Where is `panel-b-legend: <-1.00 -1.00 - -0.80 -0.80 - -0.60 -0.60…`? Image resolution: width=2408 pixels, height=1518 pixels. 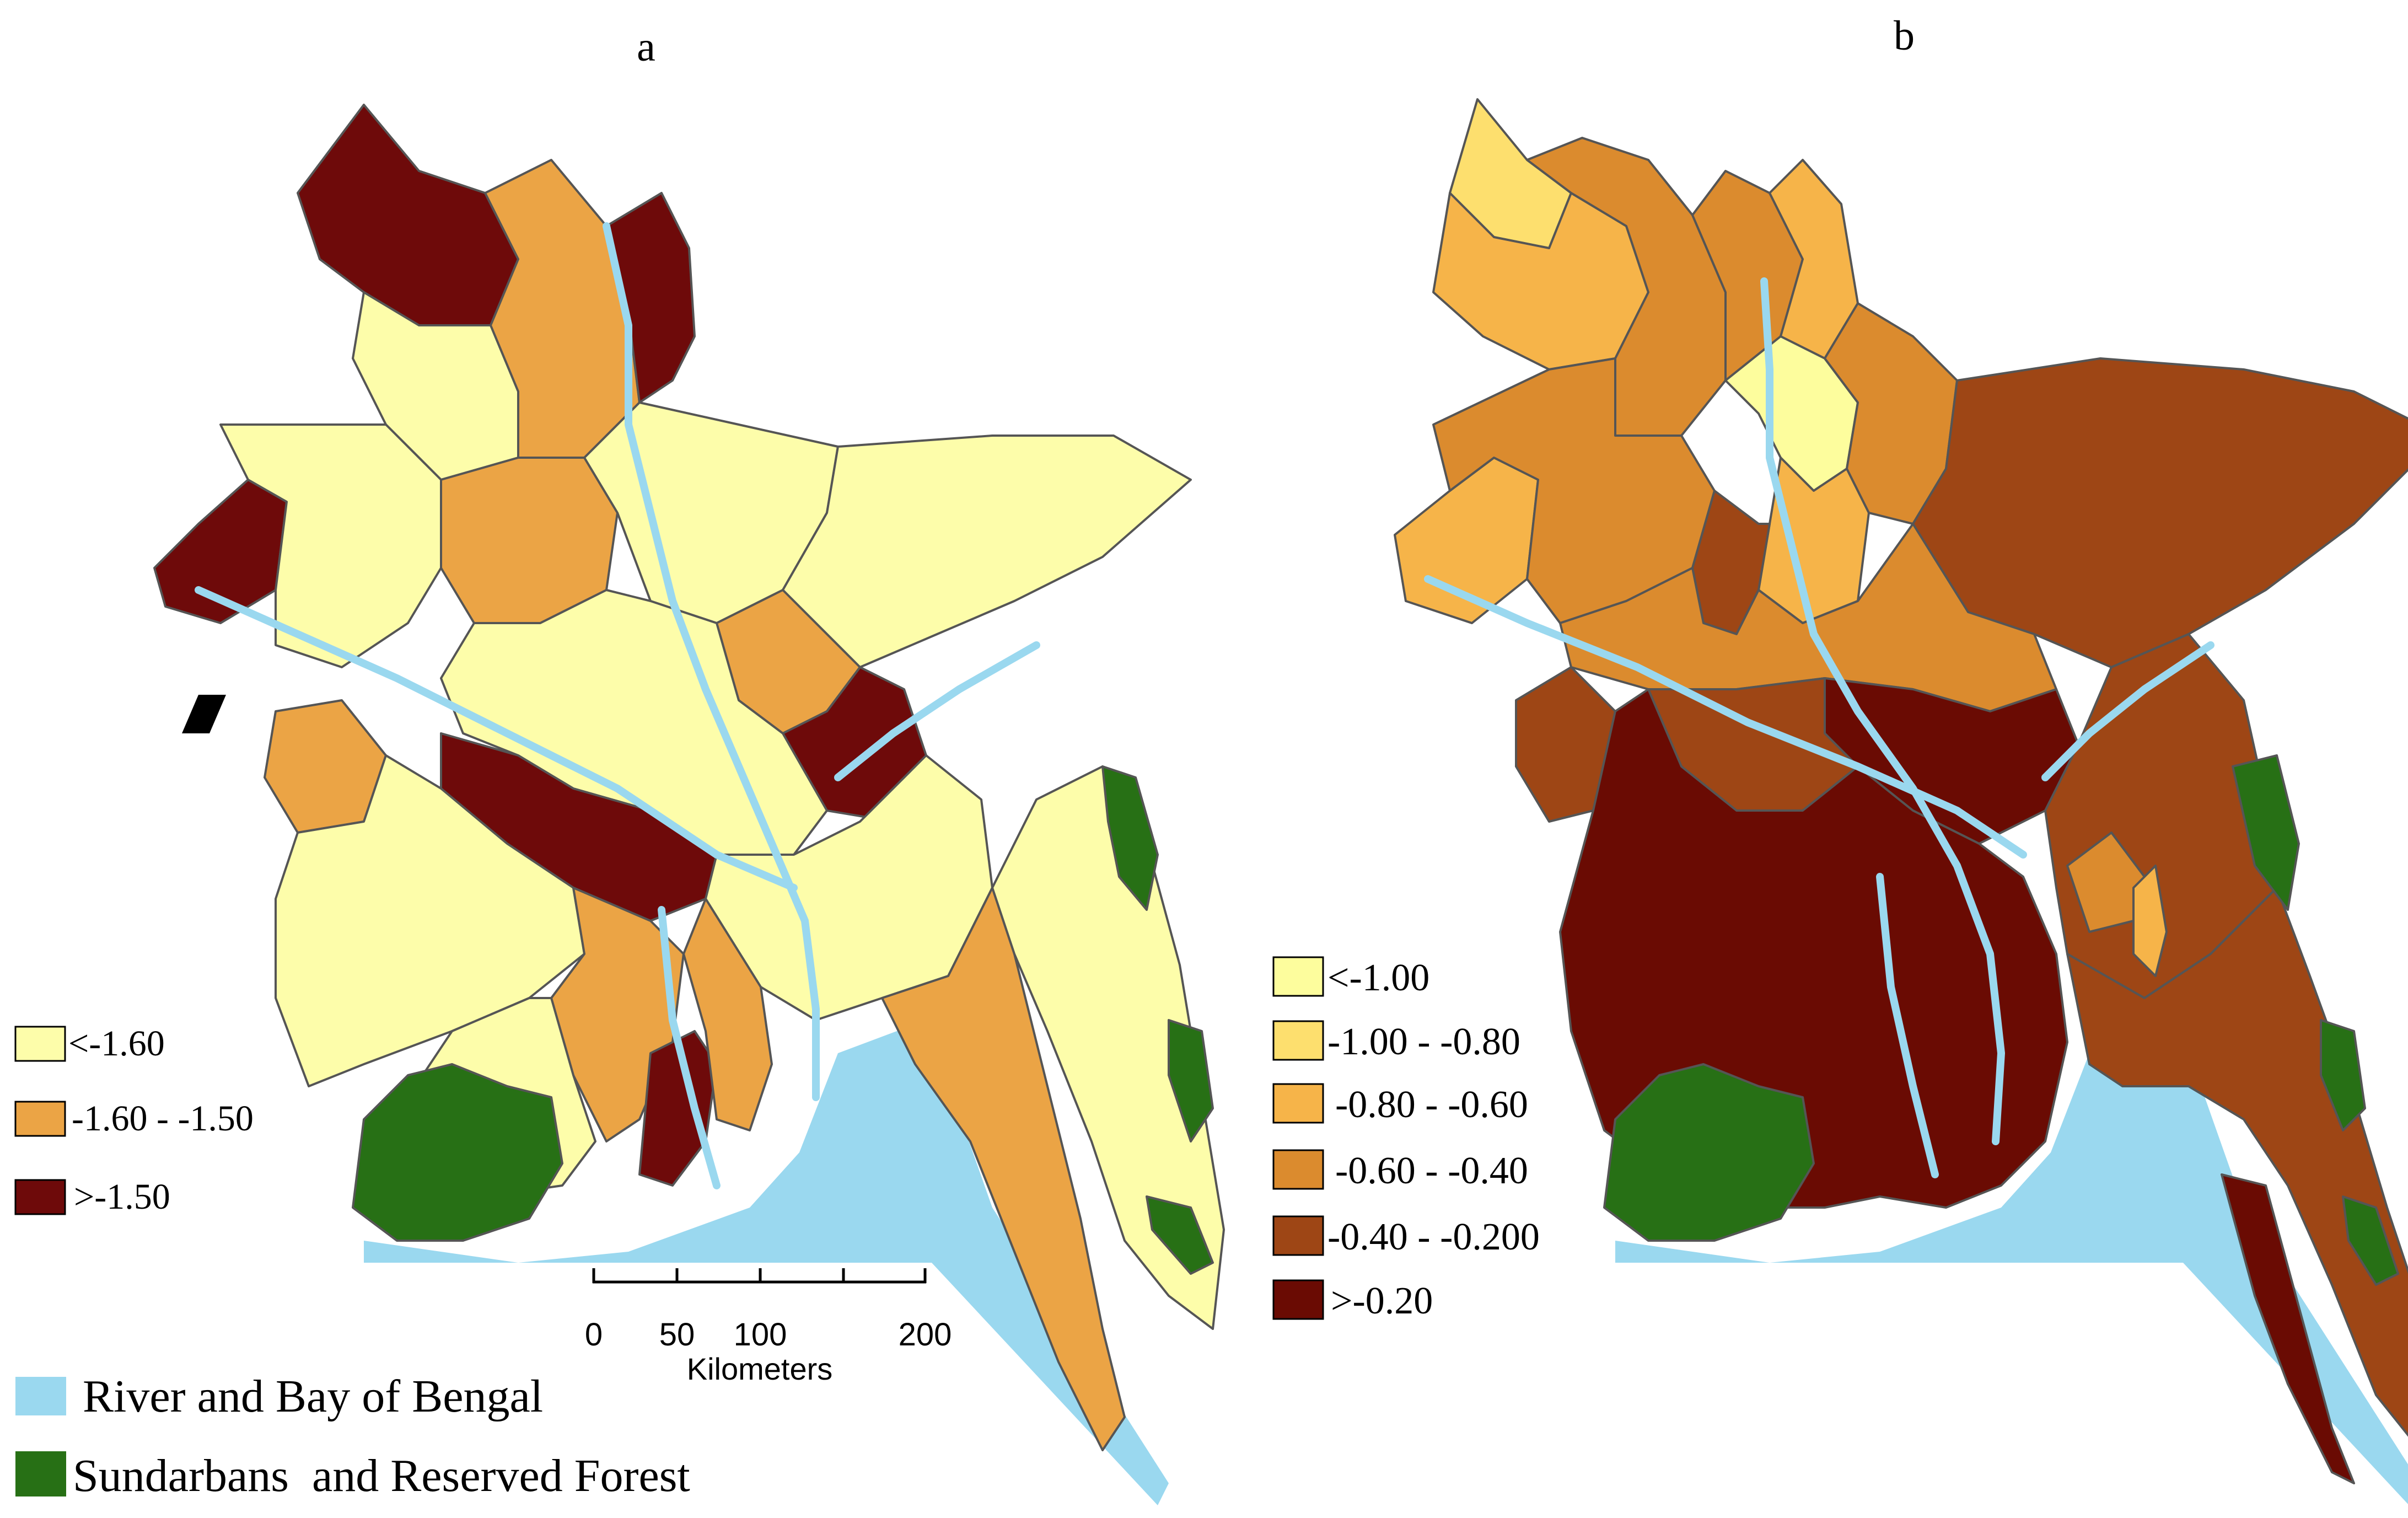 panel-b-legend: <-1.00 -1.00 - -0.80 -0.80 - -0.60 -0.60… is located at coordinates (1406, 1139).